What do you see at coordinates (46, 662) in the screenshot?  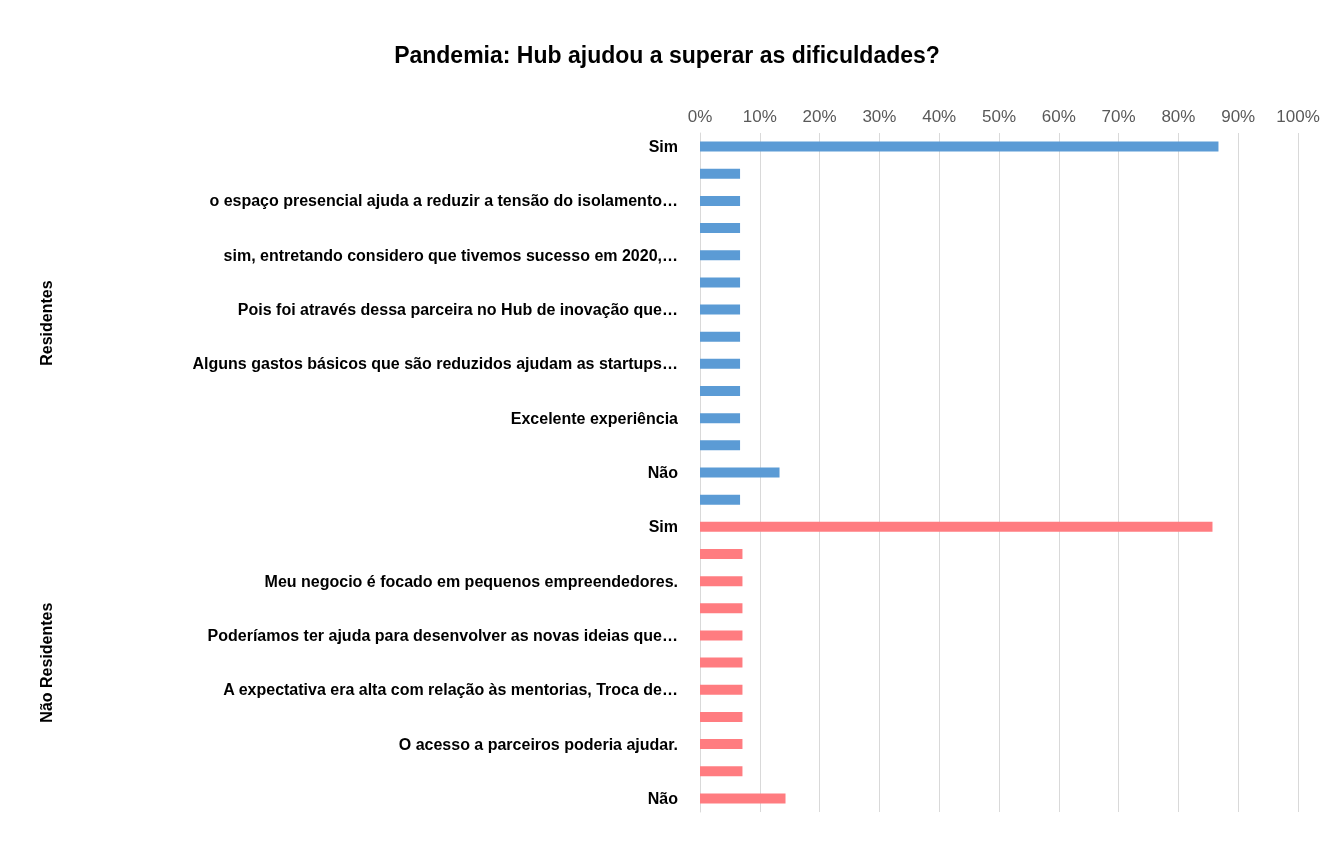 I see `text: Não Residentes` at bounding box center [46, 662].